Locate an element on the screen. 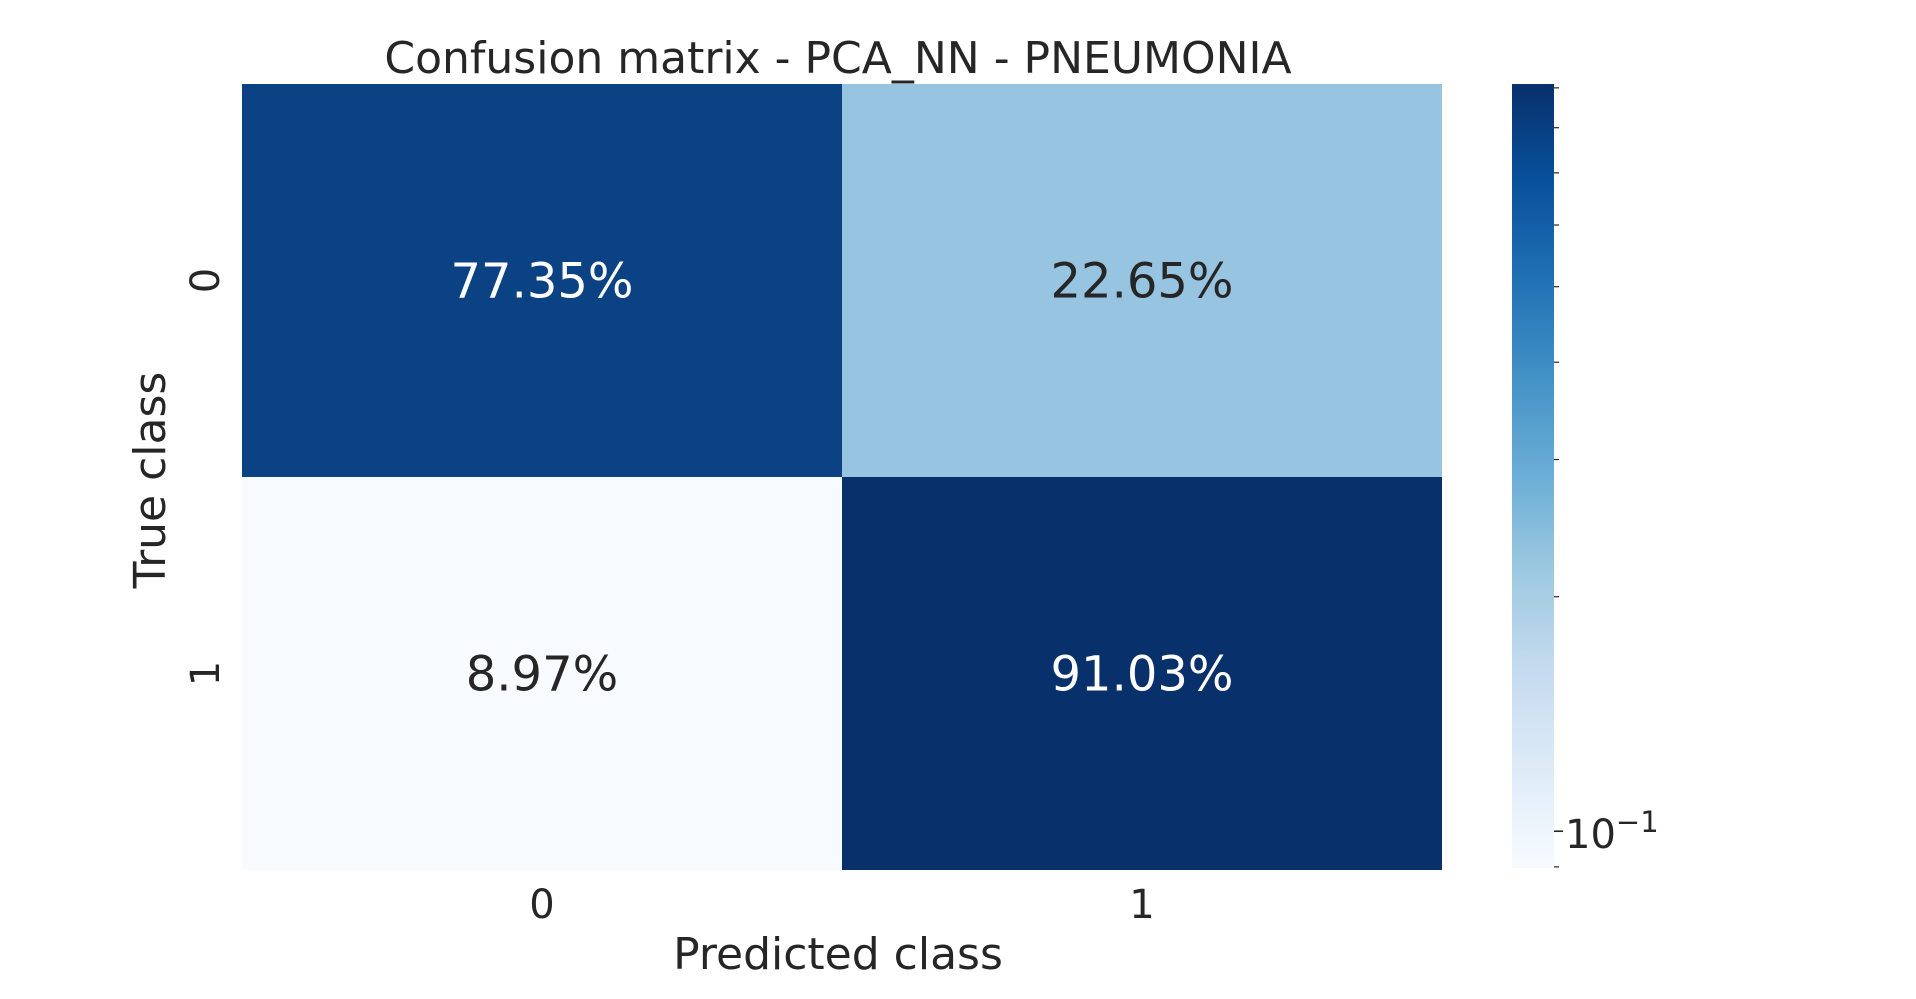 The width and height of the screenshot is (1916, 999). colorbar-tick-base: 10 is located at coordinates (1590, 835).